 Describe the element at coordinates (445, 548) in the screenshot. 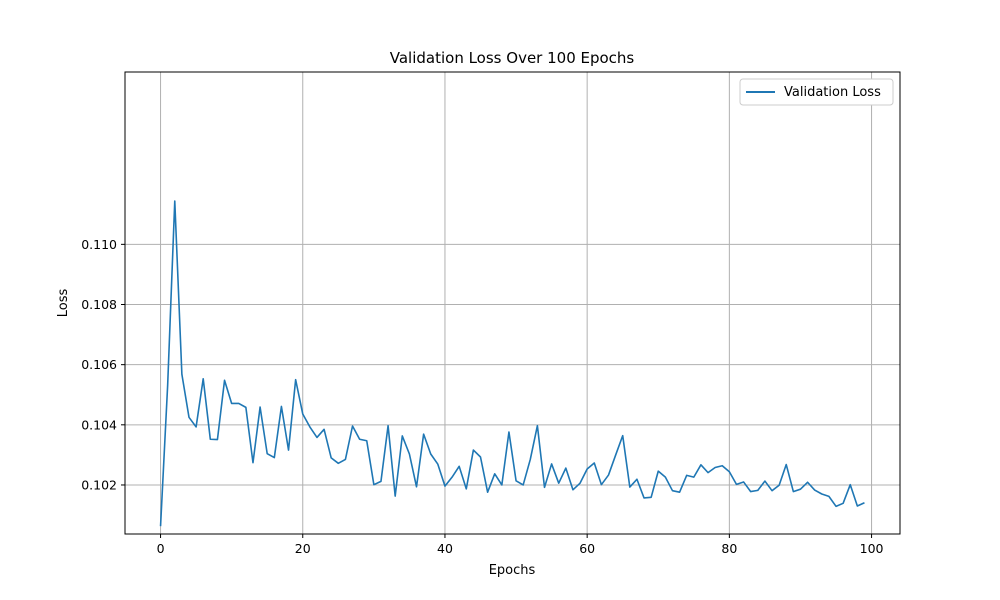

I see `x-tick-label: 40` at that location.